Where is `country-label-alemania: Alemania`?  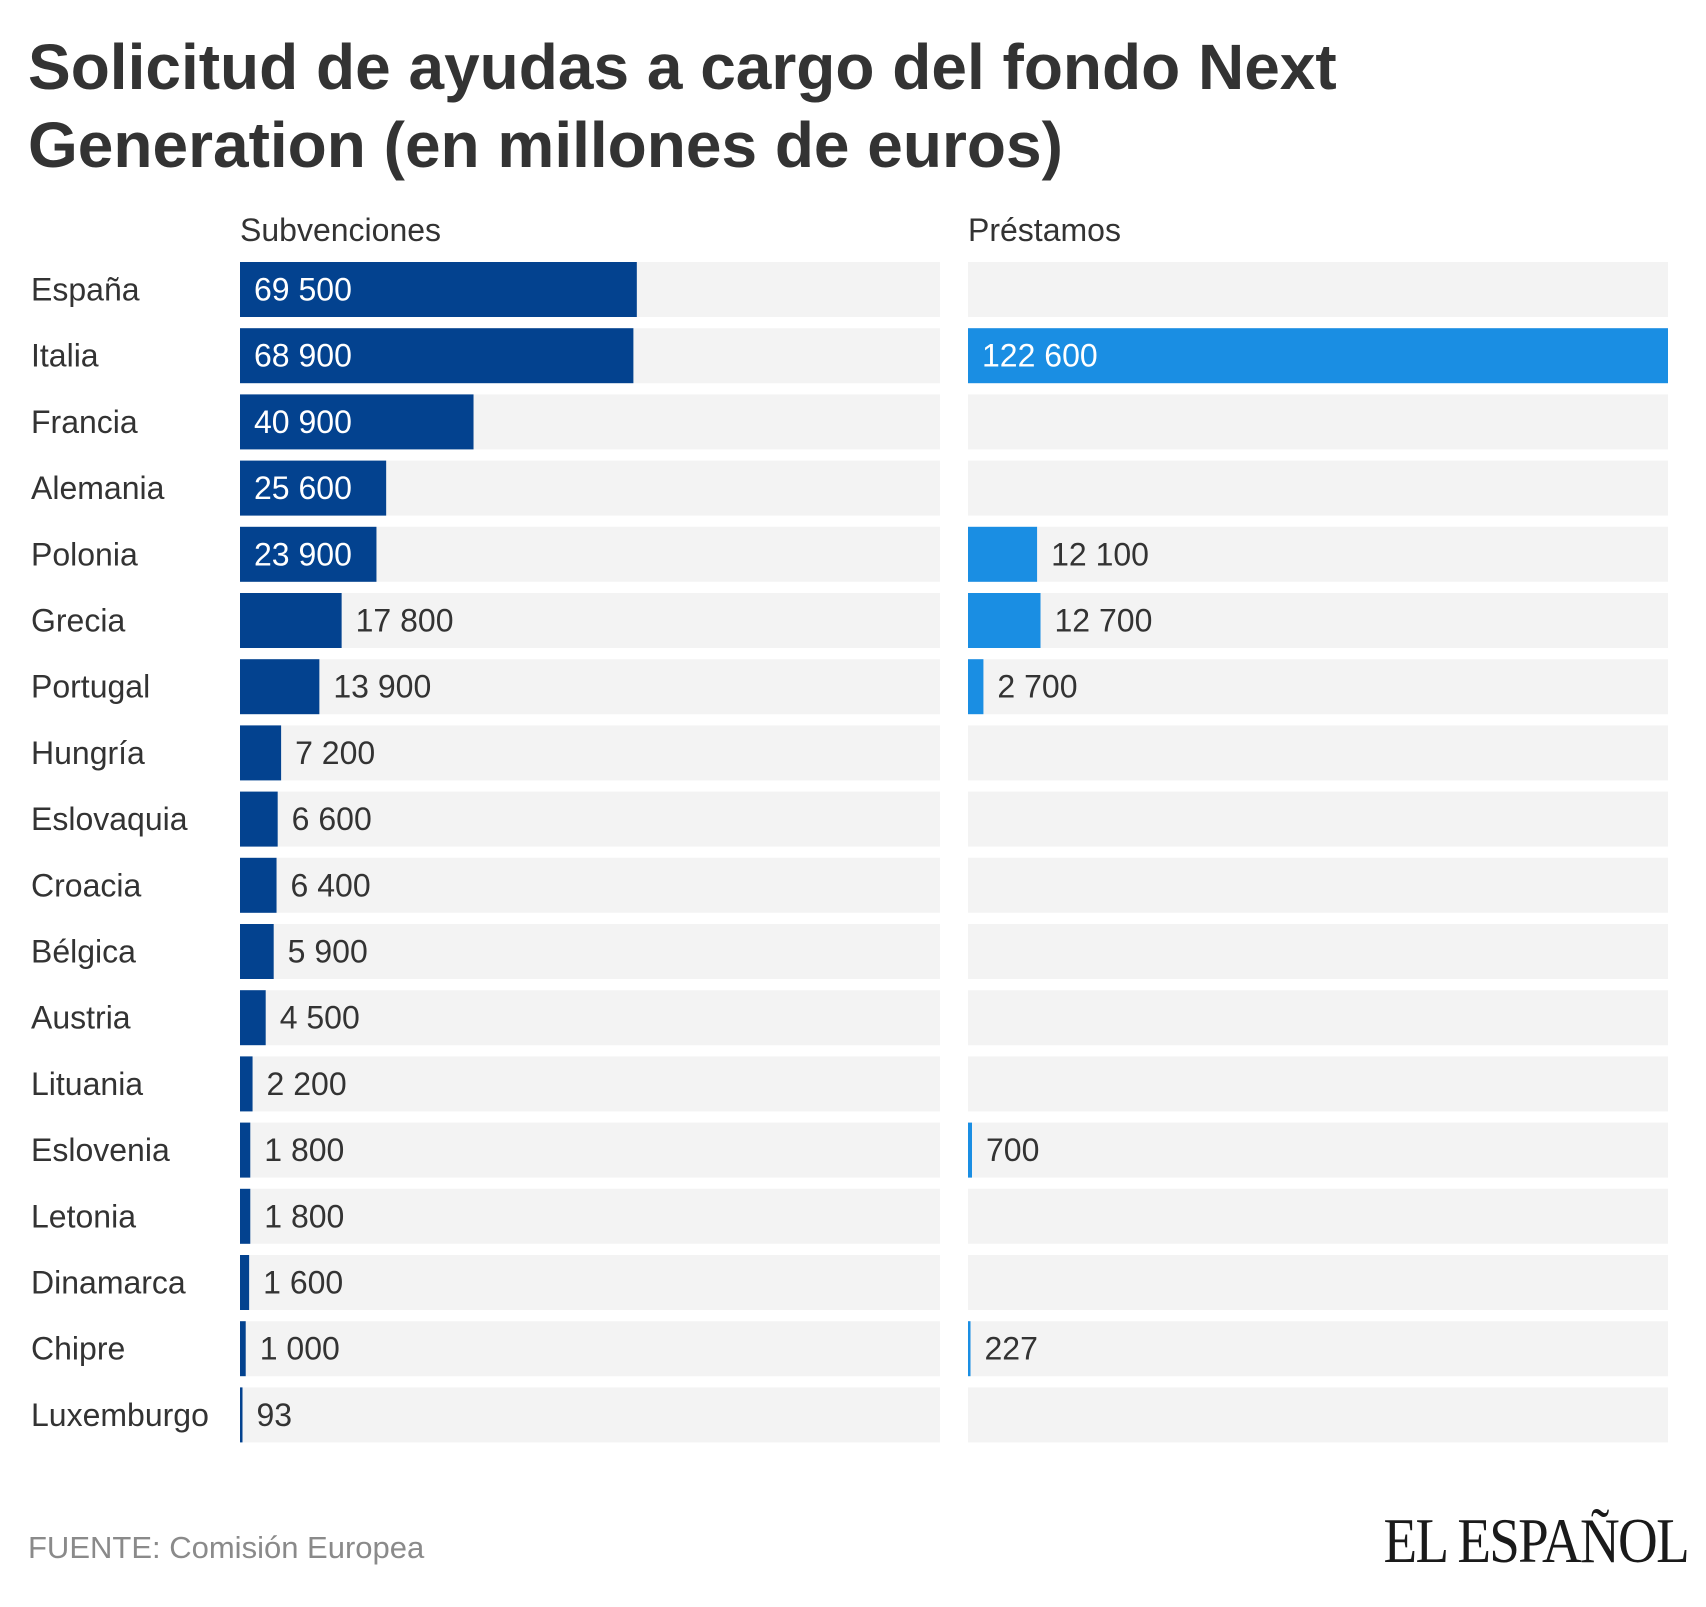 country-label-alemania: Alemania is located at coordinates (98, 488).